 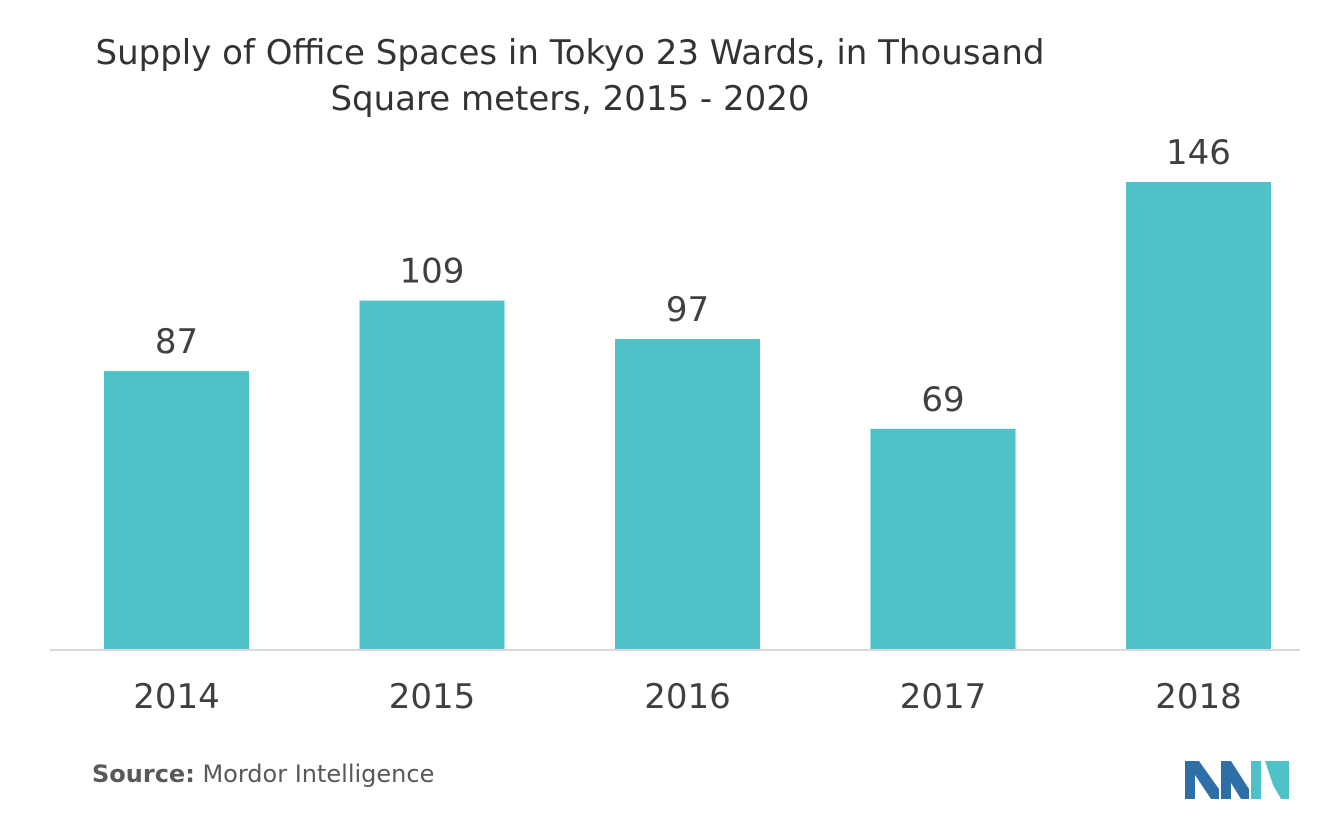 I want to click on bar-2015, so click(x=432, y=475).